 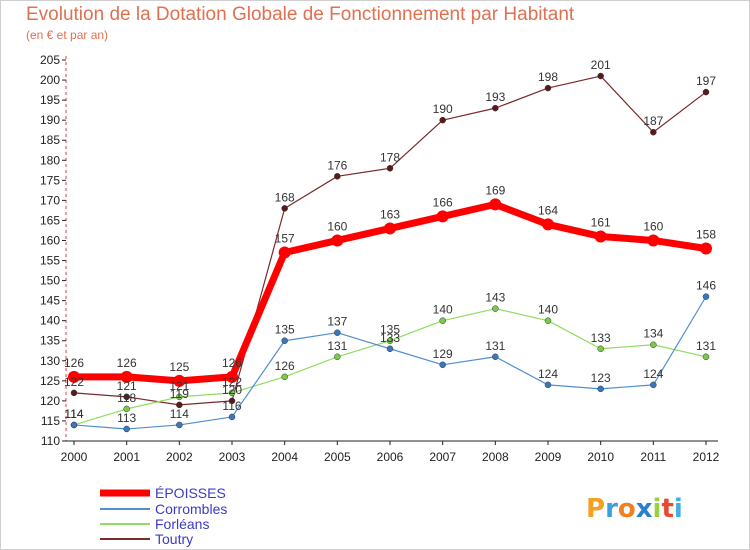 What do you see at coordinates (627, 509) in the screenshot?
I see `logo-letter: o` at bounding box center [627, 509].